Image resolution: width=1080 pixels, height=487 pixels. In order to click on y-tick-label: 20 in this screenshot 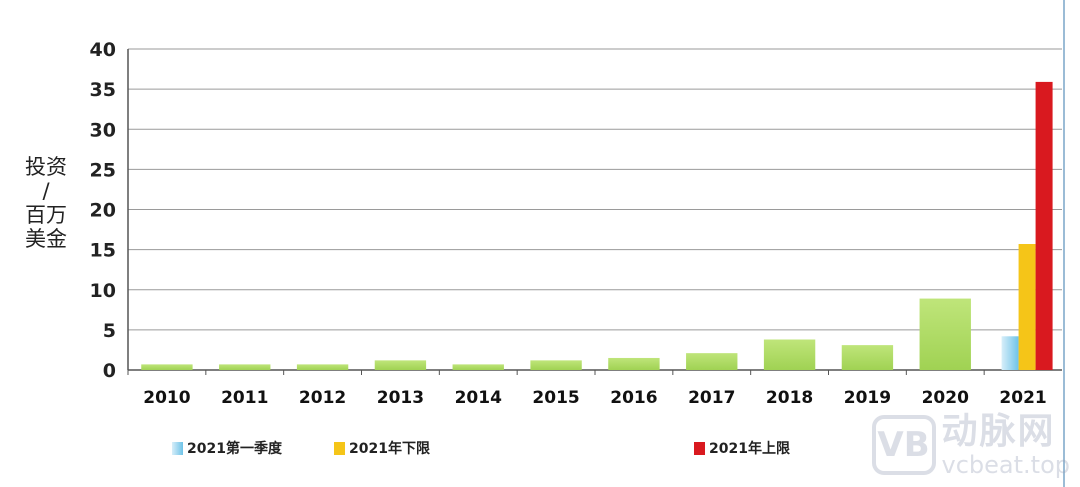, I will do `click(103, 211)`.